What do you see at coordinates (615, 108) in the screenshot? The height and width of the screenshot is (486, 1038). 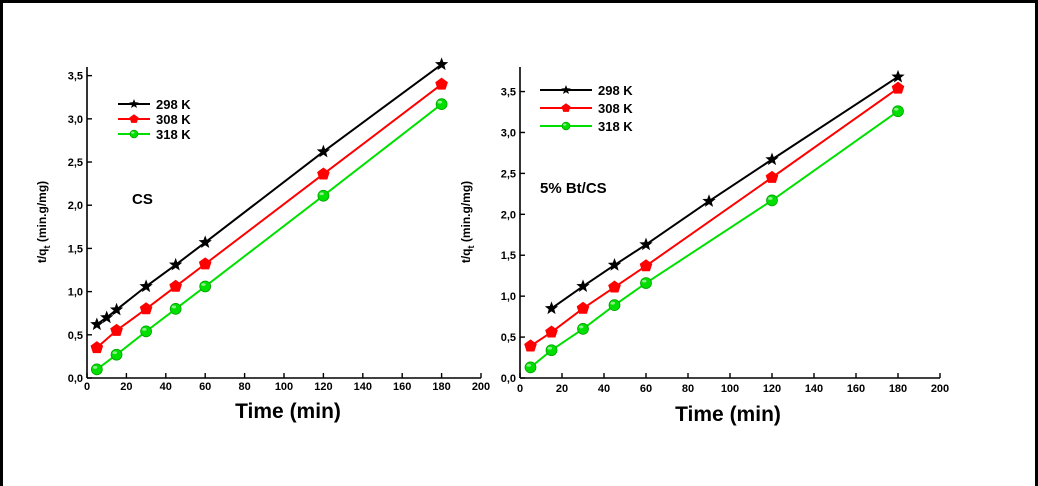 I see `legend-label: 308 K` at bounding box center [615, 108].